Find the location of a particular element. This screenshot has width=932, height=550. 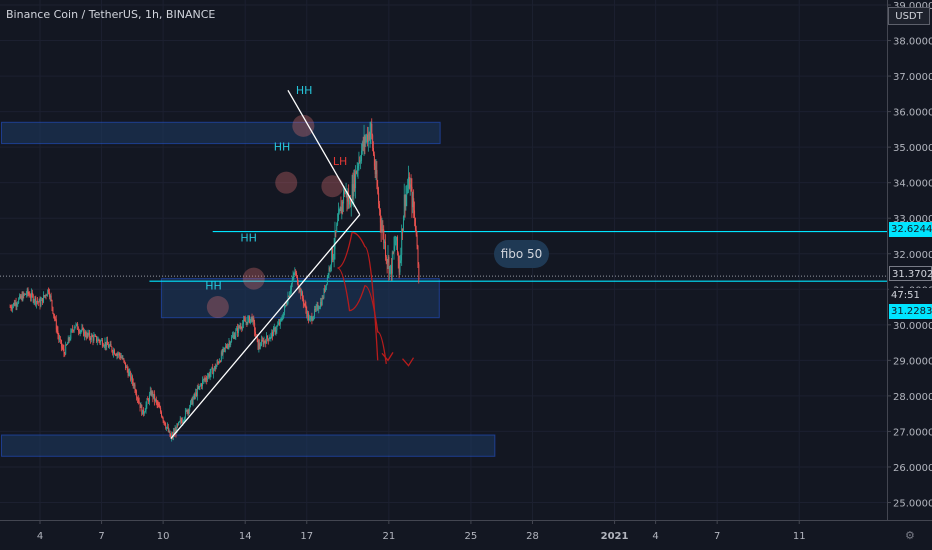

horizontal-levels is located at coordinates (443, 256).